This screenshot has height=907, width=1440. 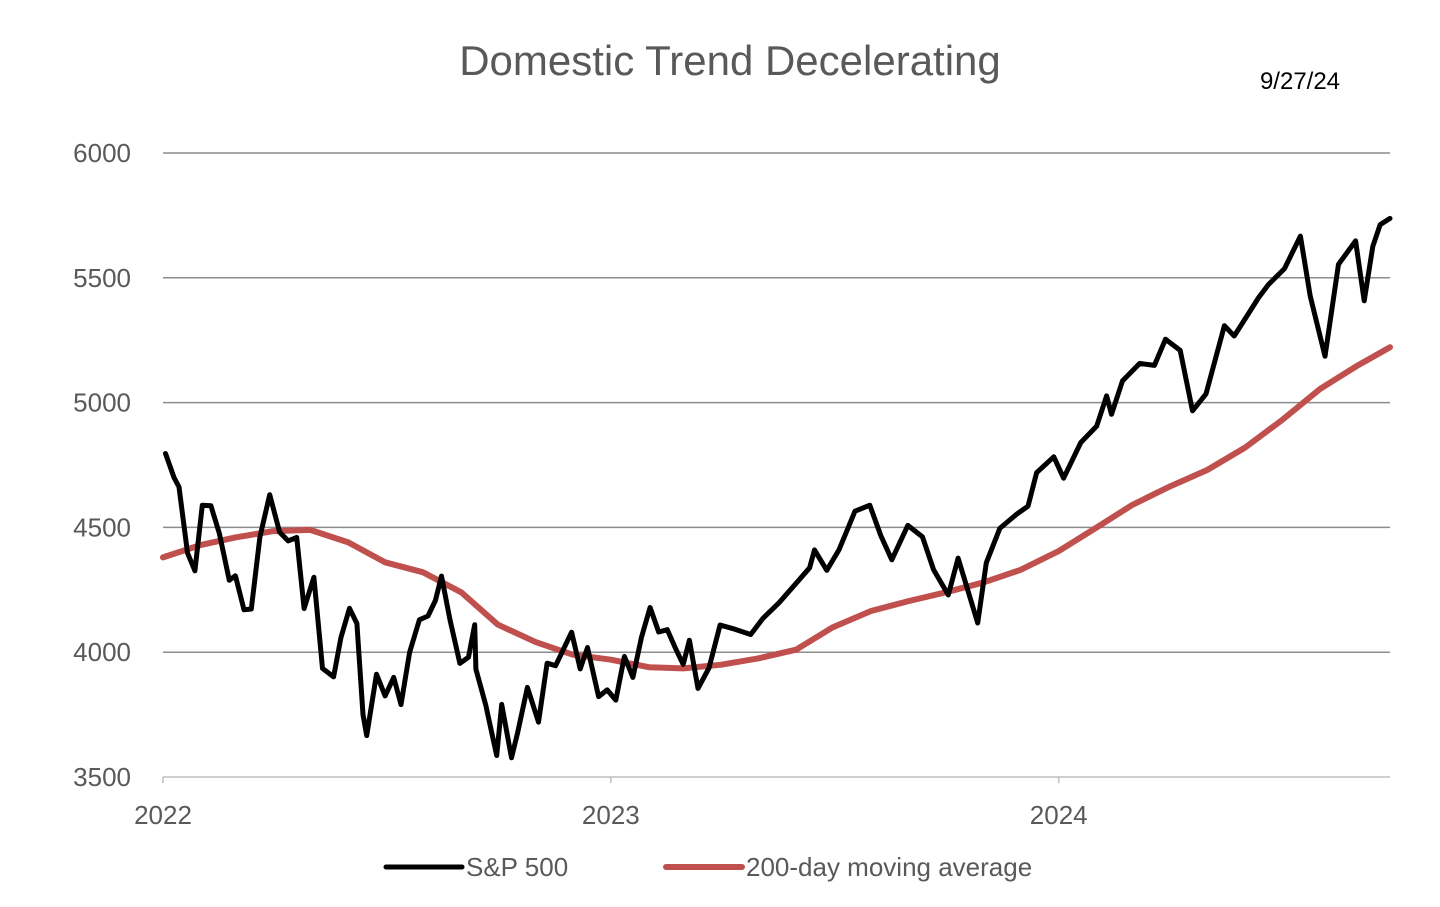 I want to click on legend-label: S&P 500, so click(x=517, y=867).